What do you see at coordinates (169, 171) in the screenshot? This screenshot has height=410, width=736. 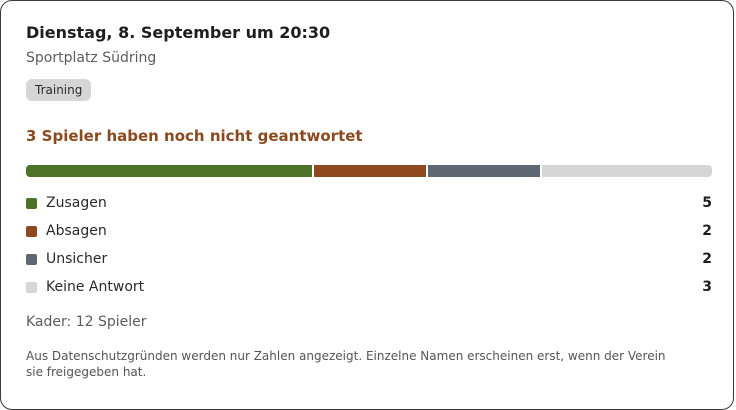 I see `bar-segment-zusagen` at bounding box center [169, 171].